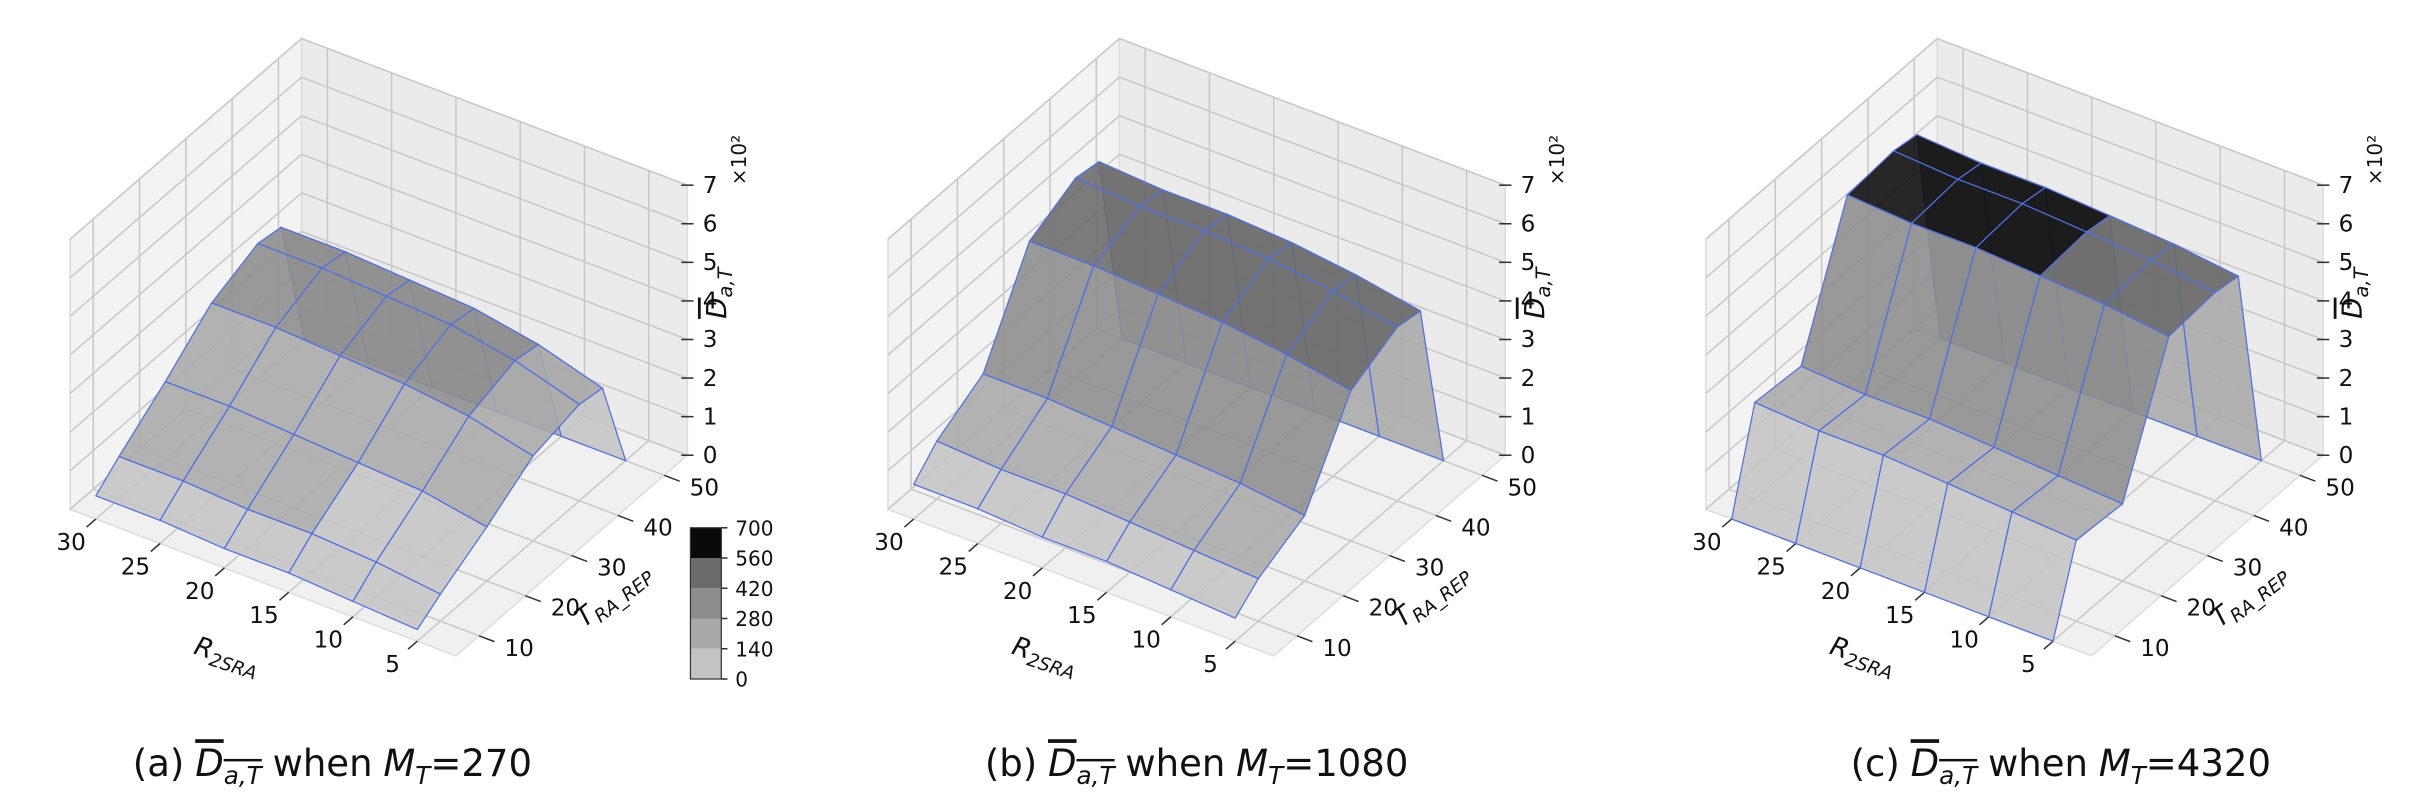 The image size is (2421, 808). I want to click on caption-tag: (a), so click(159, 763).